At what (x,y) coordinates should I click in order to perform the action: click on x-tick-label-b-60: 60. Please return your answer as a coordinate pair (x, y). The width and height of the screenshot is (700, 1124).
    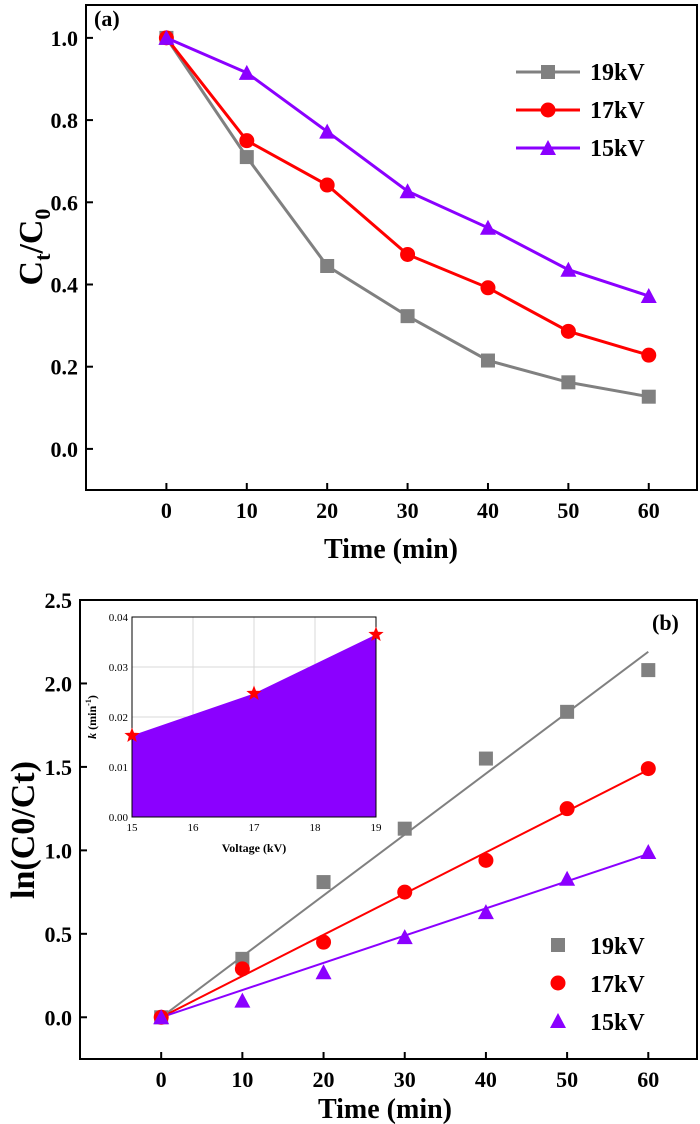
    Looking at the image, I should click on (648, 1079).